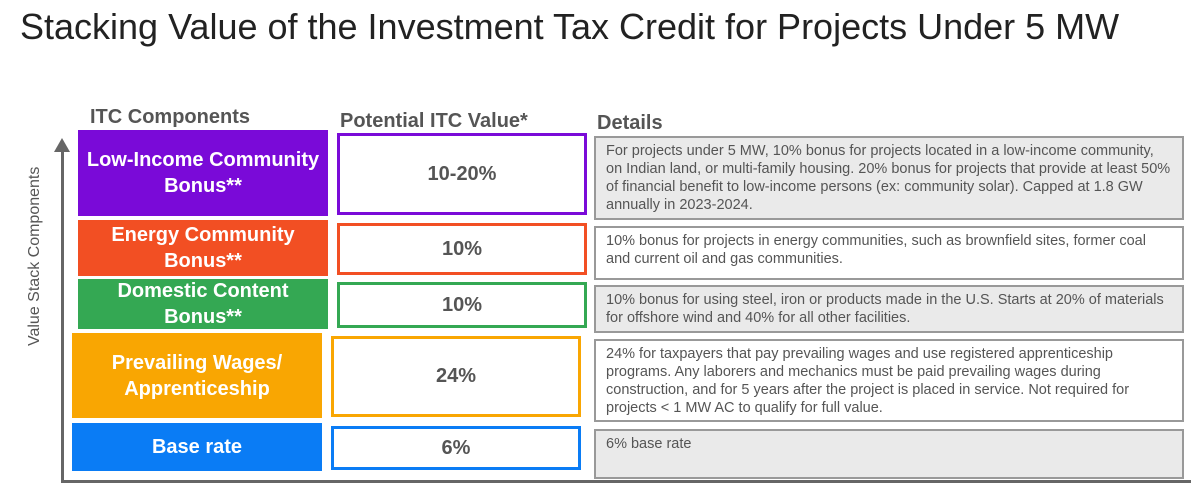  What do you see at coordinates (203, 173) in the screenshot?
I see `component-box: Low-Income Community Bonus**` at bounding box center [203, 173].